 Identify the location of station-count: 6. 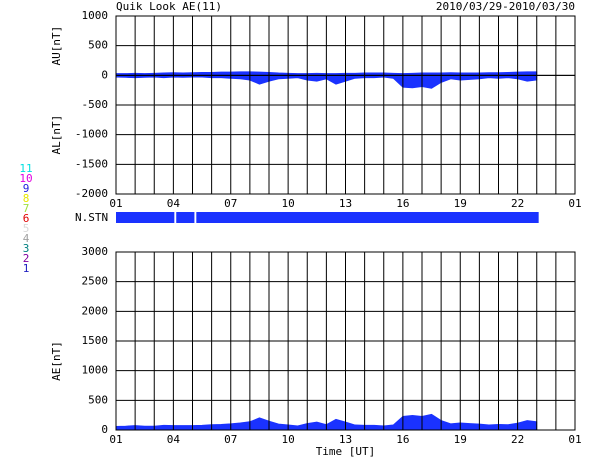
(26, 218).